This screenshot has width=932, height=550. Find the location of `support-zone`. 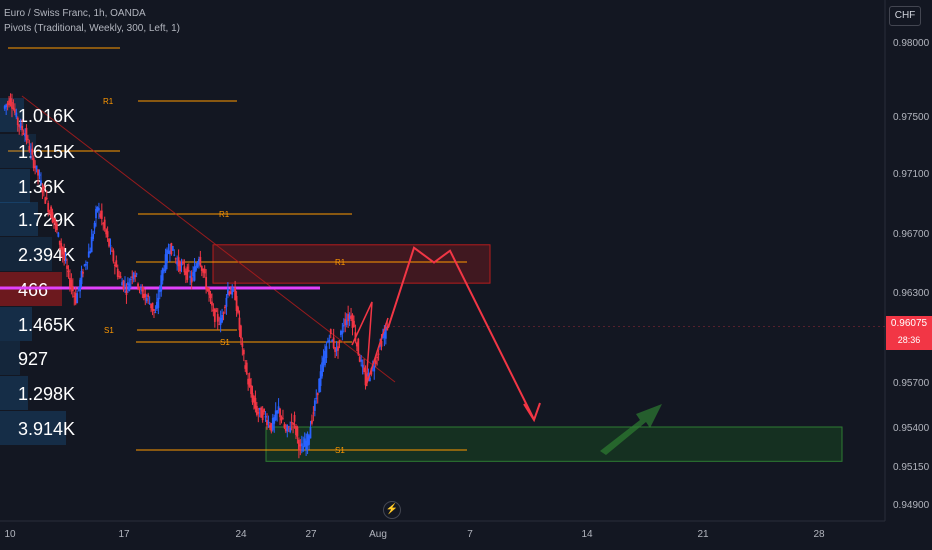

support-zone is located at coordinates (554, 444).